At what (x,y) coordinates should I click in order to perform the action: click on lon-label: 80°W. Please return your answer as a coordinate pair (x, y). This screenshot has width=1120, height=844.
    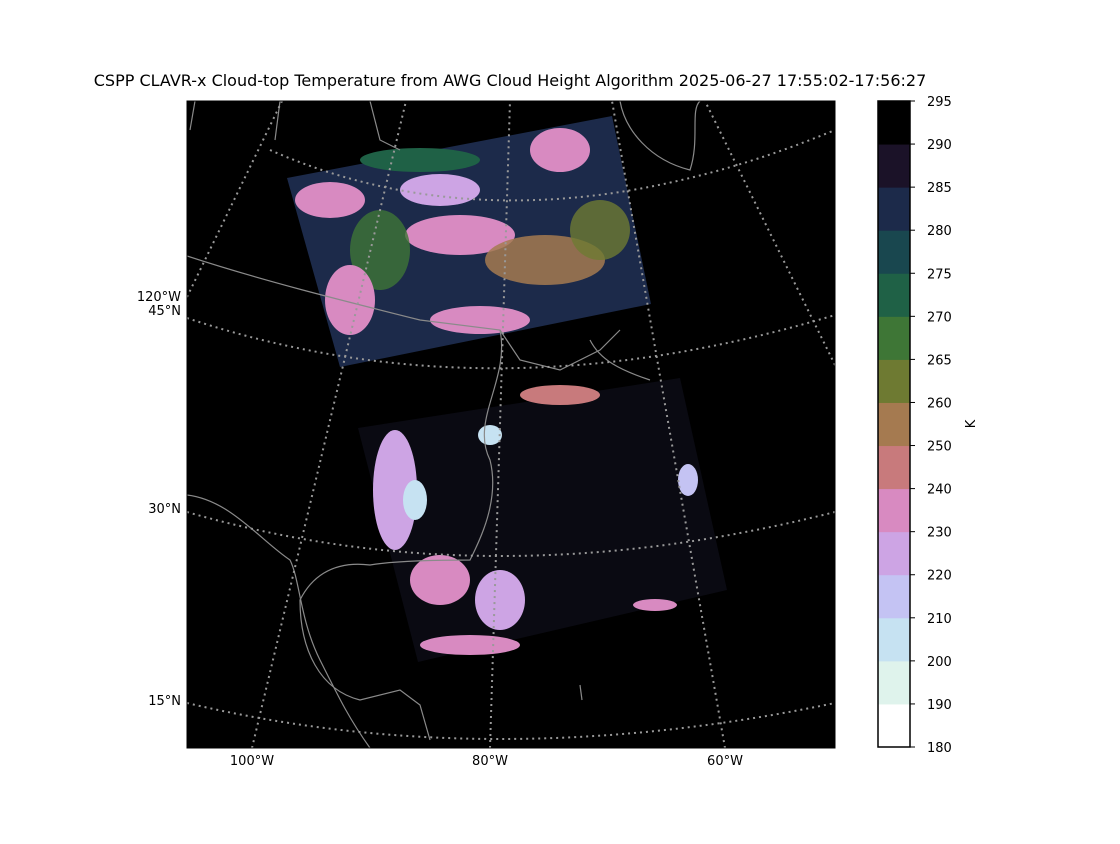
    Looking at the image, I should click on (490, 761).